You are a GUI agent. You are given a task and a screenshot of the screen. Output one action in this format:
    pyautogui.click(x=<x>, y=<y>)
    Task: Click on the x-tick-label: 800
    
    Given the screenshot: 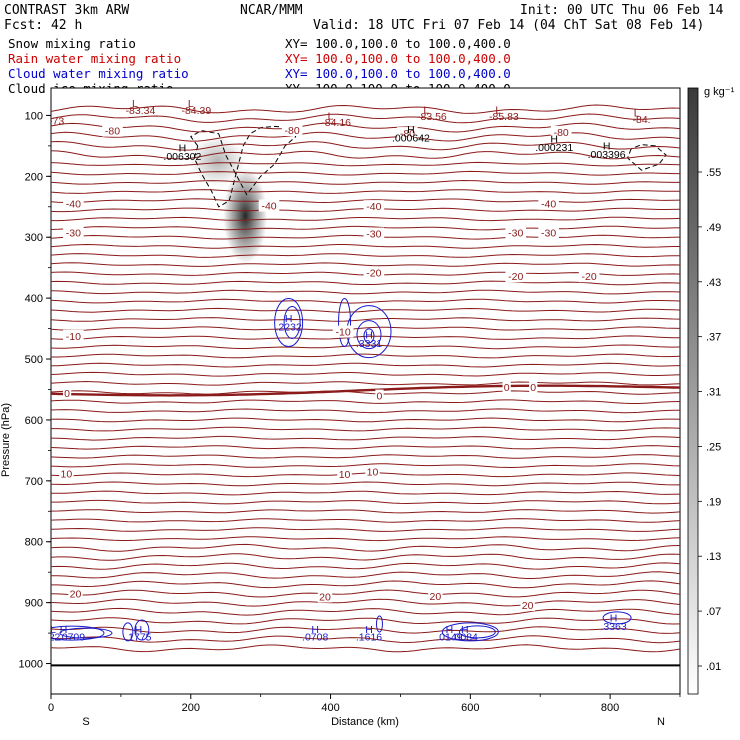 What is the action you would take?
    pyautogui.click(x=610, y=708)
    